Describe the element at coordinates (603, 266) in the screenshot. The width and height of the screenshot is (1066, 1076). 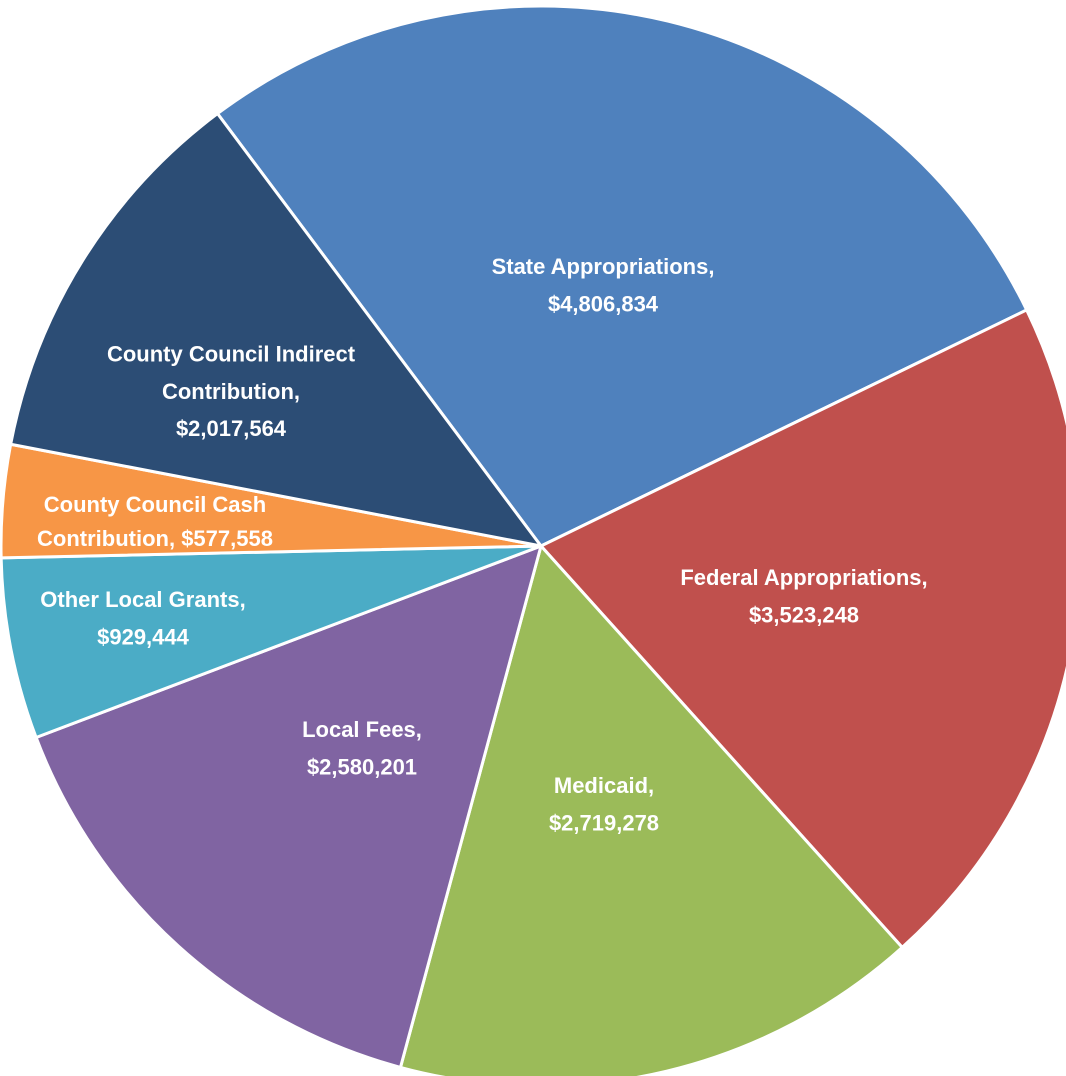
I see `data-label: State Appropriations,` at that location.